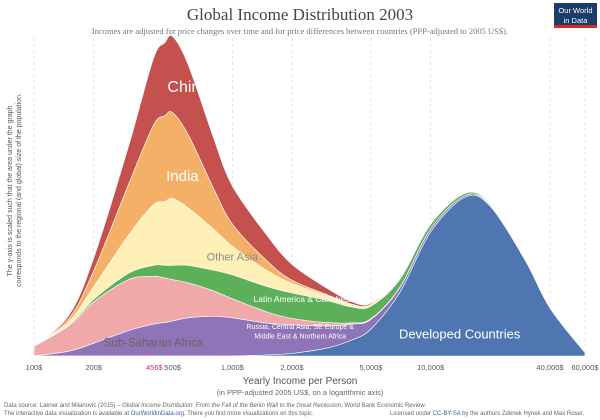 This screenshot has width=600, height=420. Describe the element at coordinates (35, 367) in the screenshot. I see `x-tick-label: 100$` at that location.